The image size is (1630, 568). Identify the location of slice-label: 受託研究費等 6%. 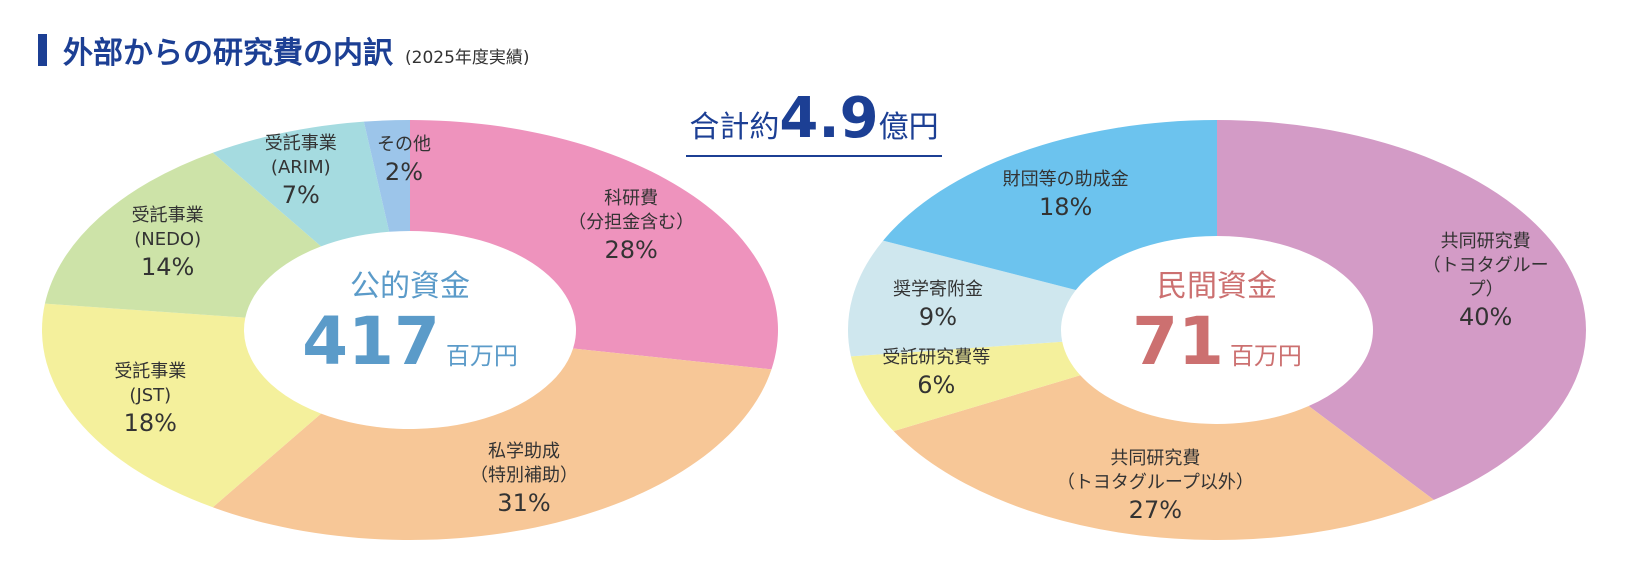
(936, 373).